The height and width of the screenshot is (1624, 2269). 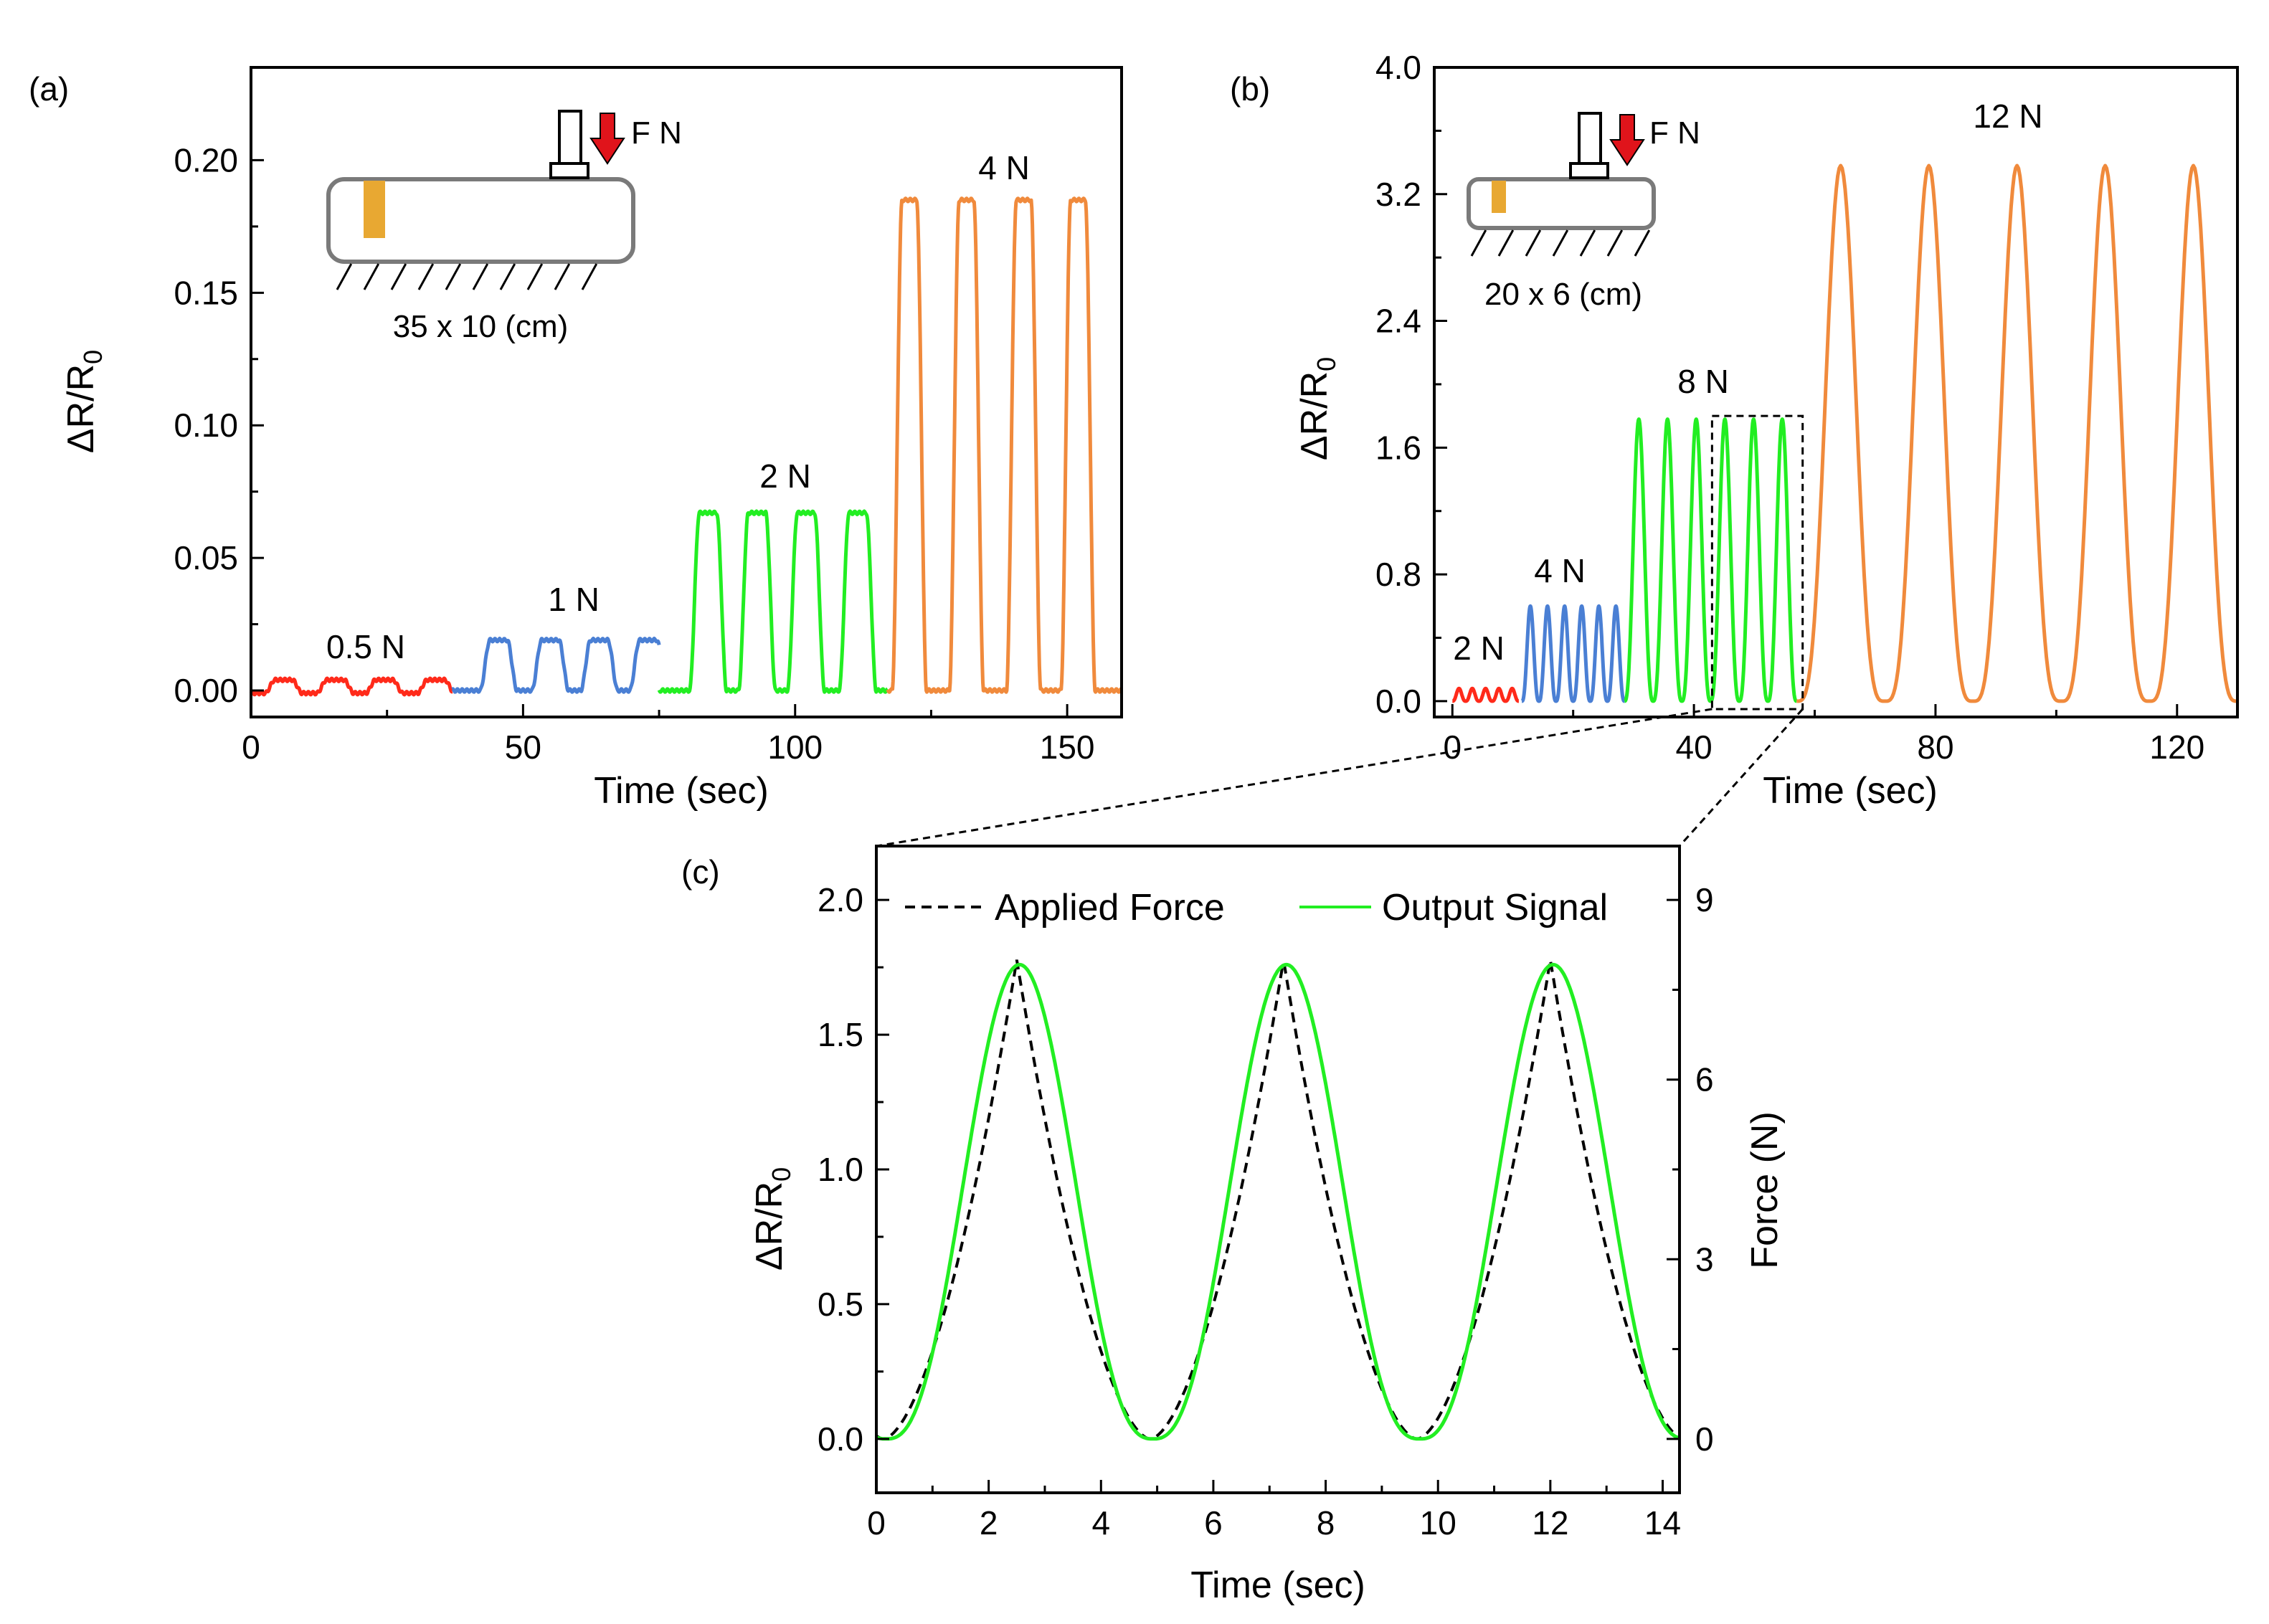 What do you see at coordinates (1317, 409) in the screenshot?
I see `panel-b-y-title: ΔR/R0` at bounding box center [1317, 409].